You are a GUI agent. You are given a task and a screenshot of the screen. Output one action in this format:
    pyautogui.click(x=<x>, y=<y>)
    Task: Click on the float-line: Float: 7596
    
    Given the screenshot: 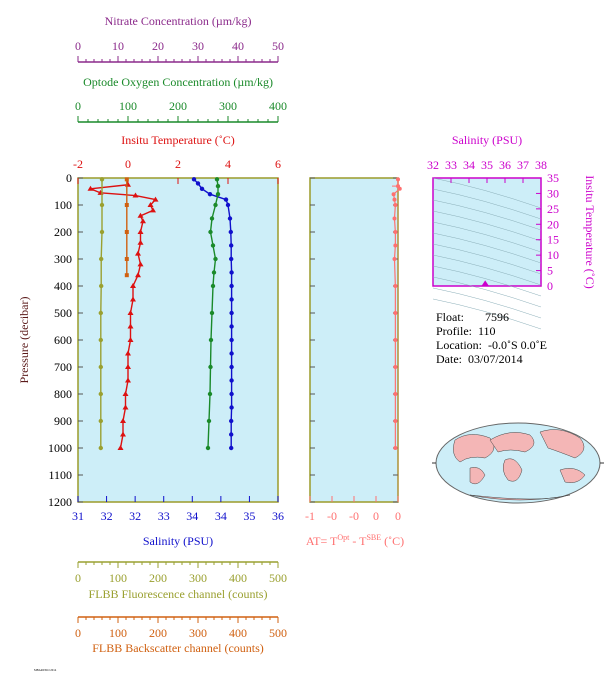 What is the action you would take?
    pyautogui.click(x=491, y=317)
    